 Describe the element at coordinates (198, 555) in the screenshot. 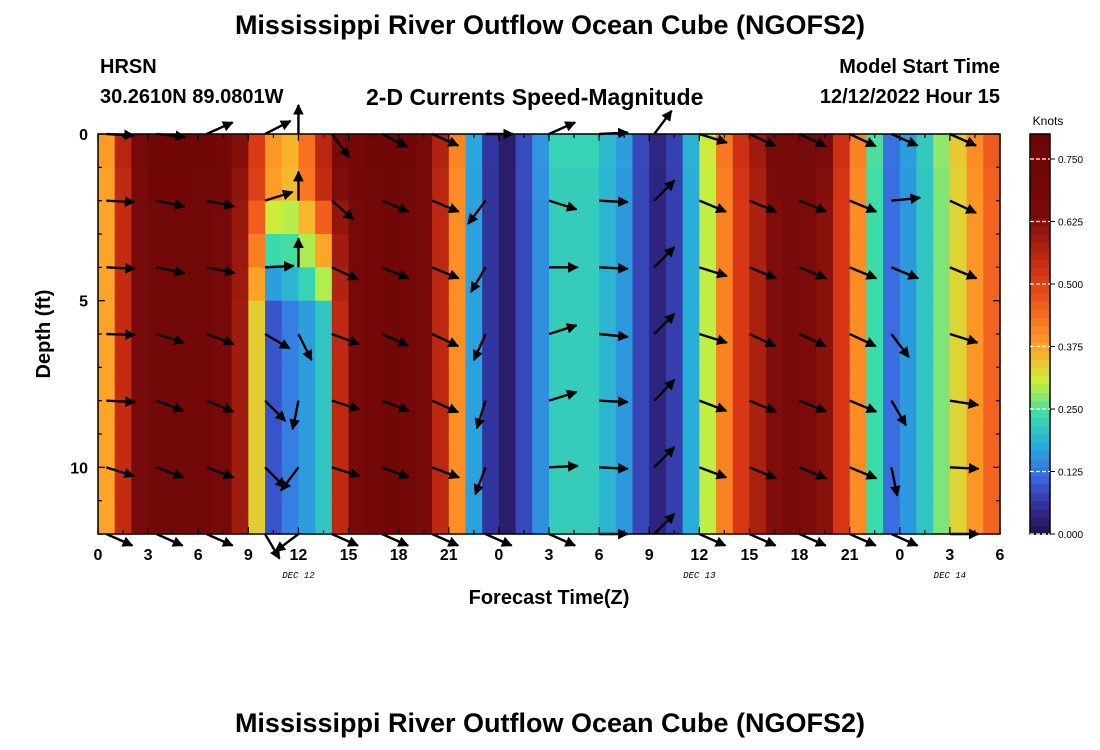

I see `x-tick-label: 6` at that location.